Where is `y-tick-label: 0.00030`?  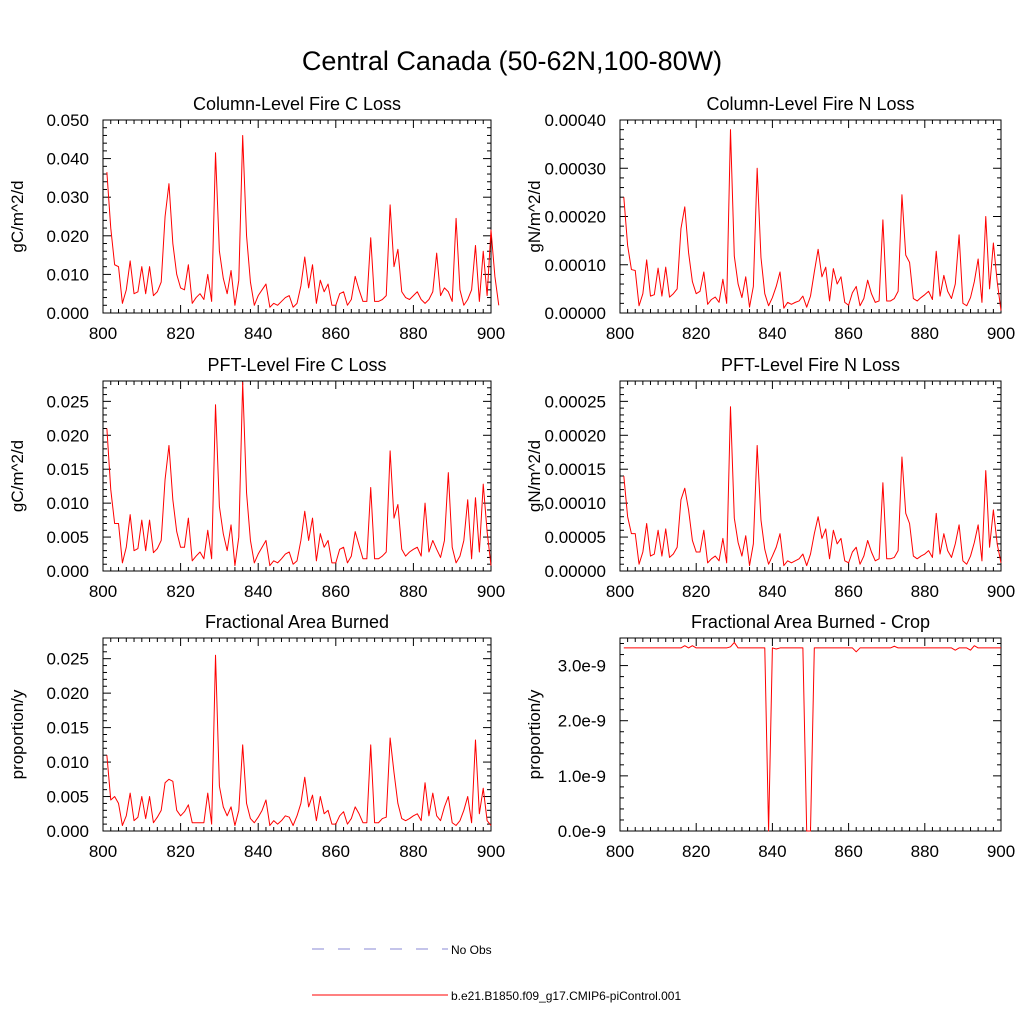 y-tick-label: 0.00030 is located at coordinates (575, 168).